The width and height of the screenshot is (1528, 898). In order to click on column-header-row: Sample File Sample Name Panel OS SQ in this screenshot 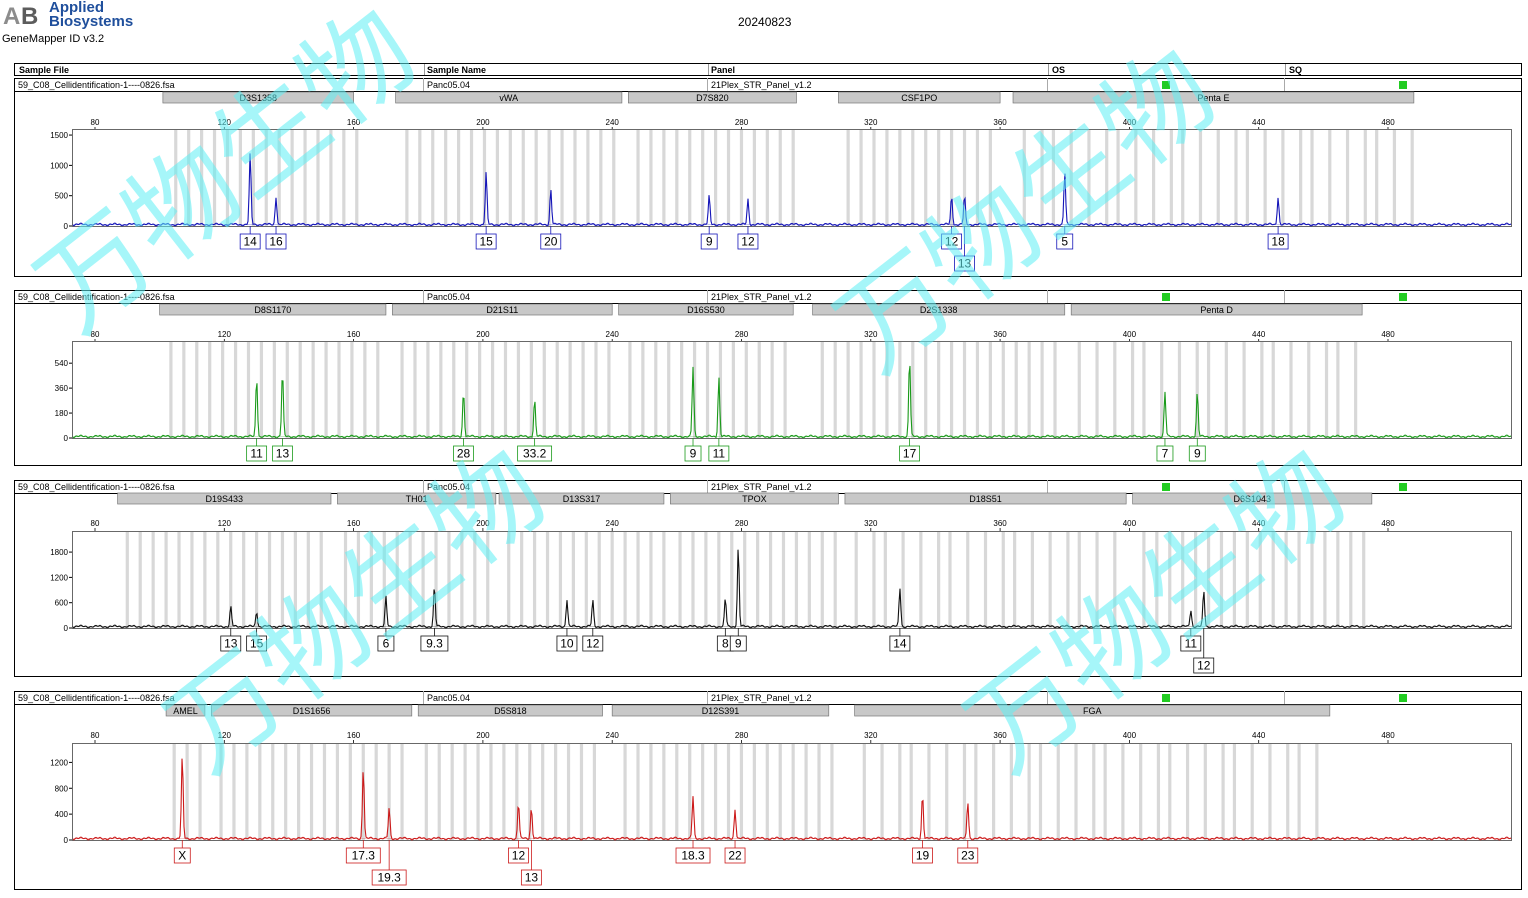, I will do `click(768, 69)`.